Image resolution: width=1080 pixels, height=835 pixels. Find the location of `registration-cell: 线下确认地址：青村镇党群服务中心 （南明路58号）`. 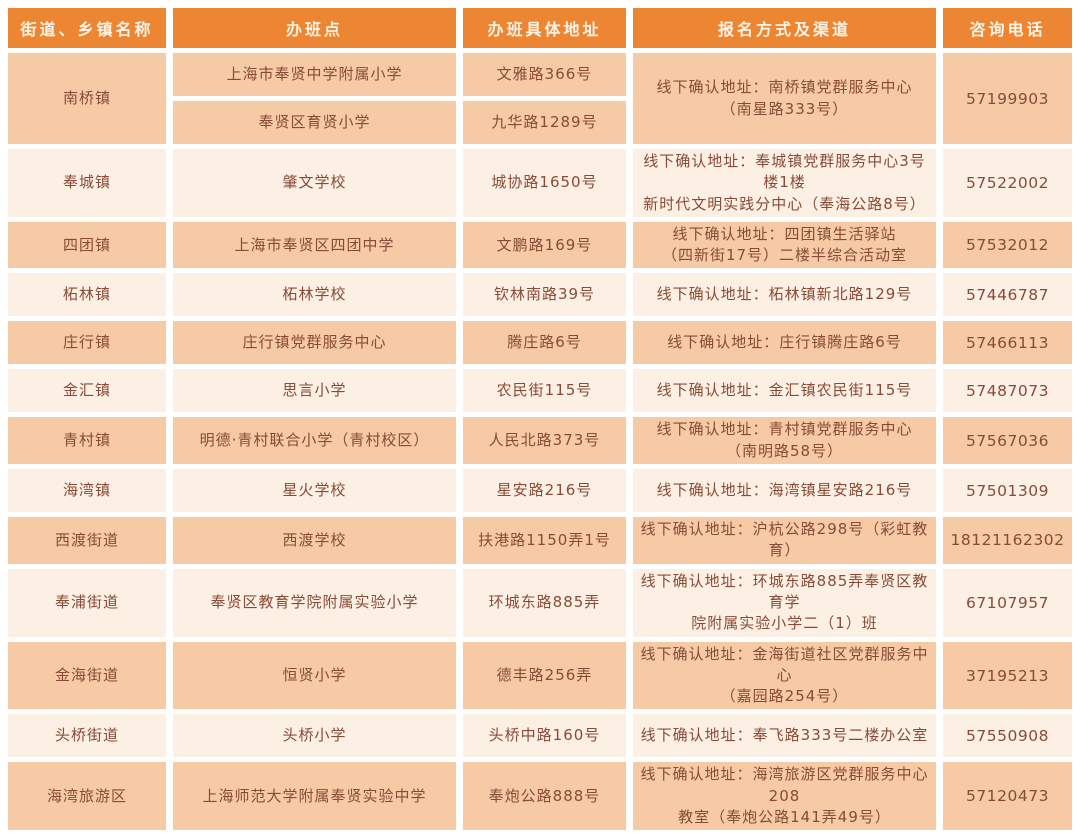

registration-cell: 线下确认地址：青村镇党群服务中心 （南明路58号） is located at coordinates (784, 441).